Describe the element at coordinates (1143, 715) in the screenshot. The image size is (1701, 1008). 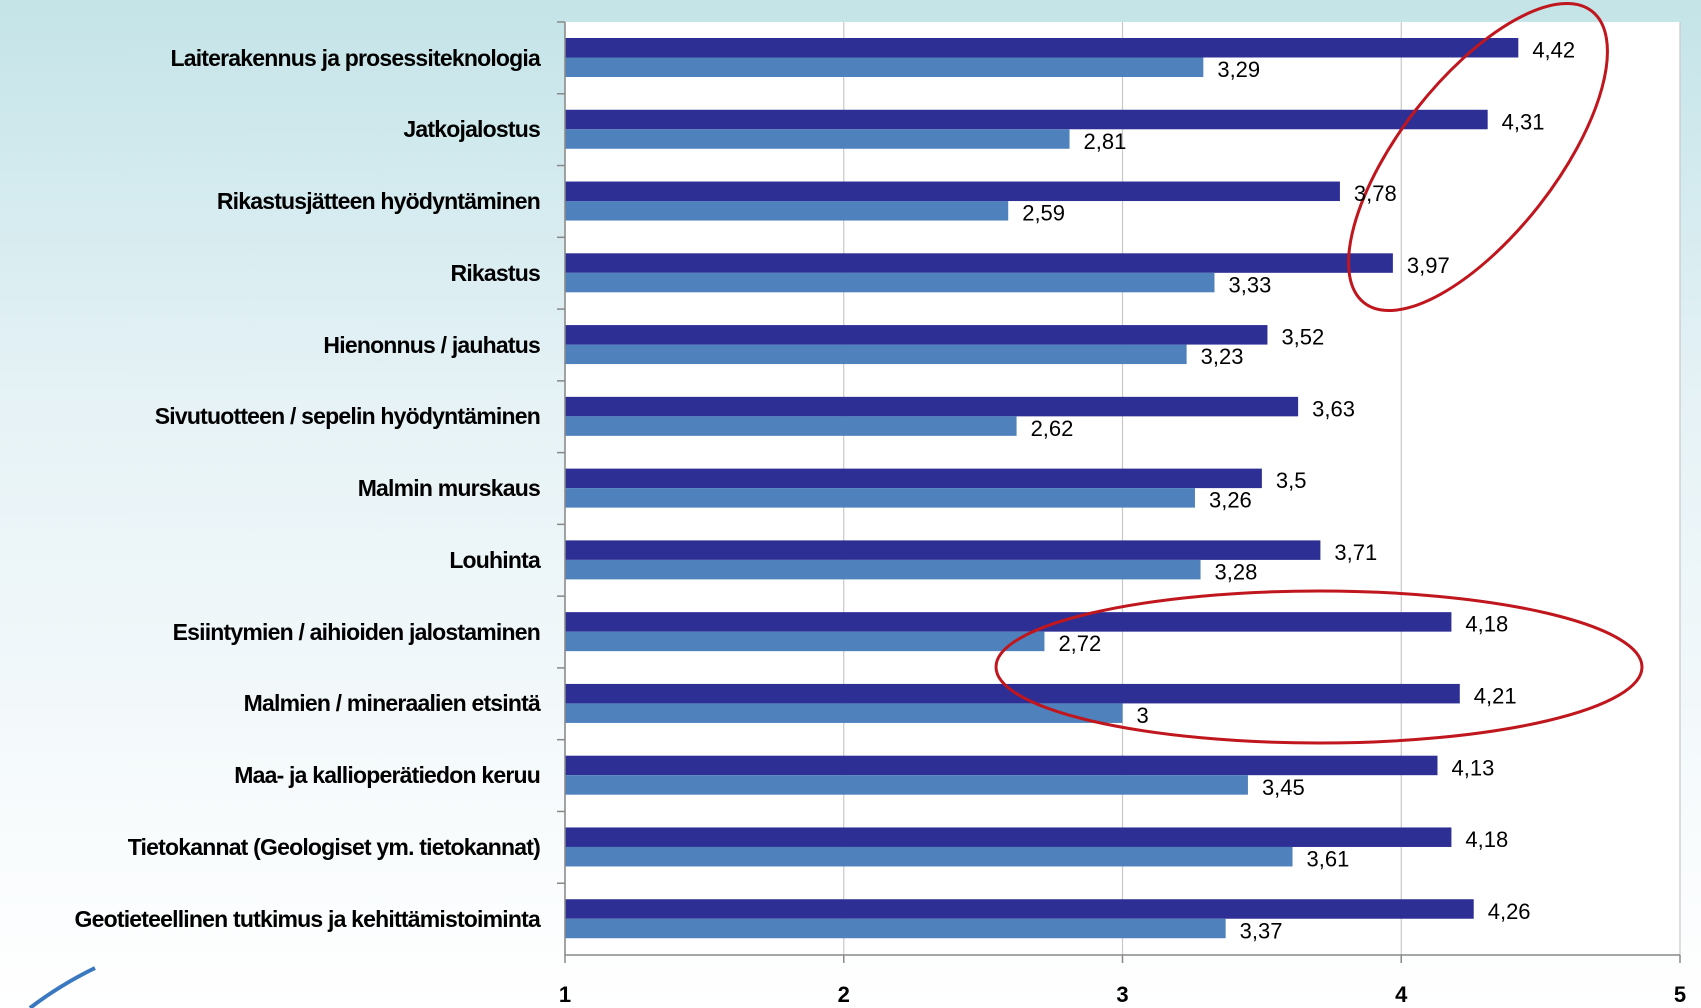
I see `value-label: 3` at that location.